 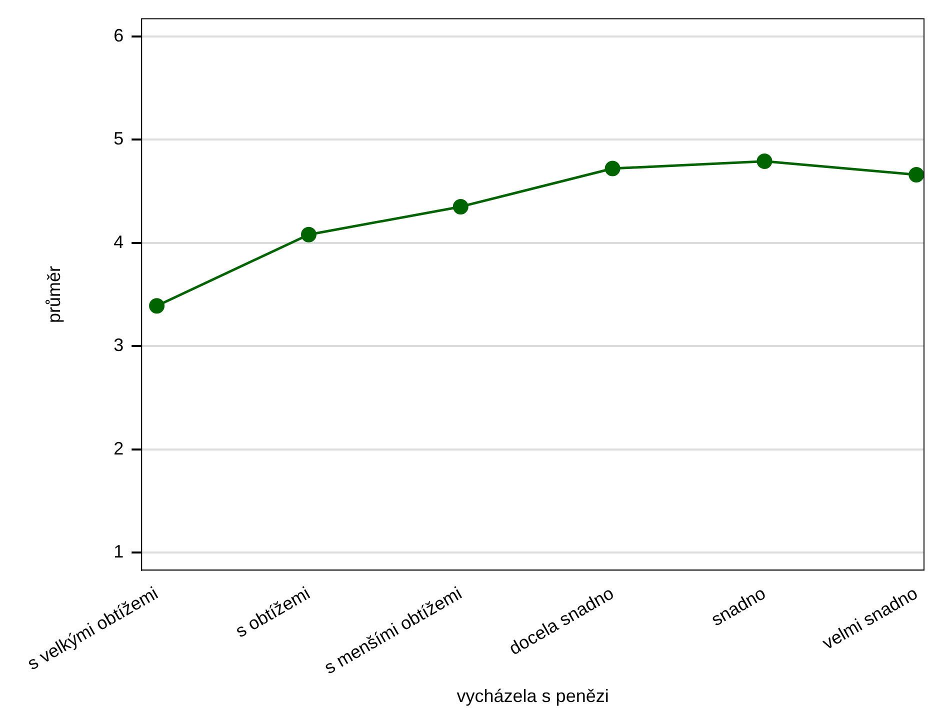 What do you see at coordinates (119, 345) in the screenshot?
I see `y-tick-label: 3` at bounding box center [119, 345].